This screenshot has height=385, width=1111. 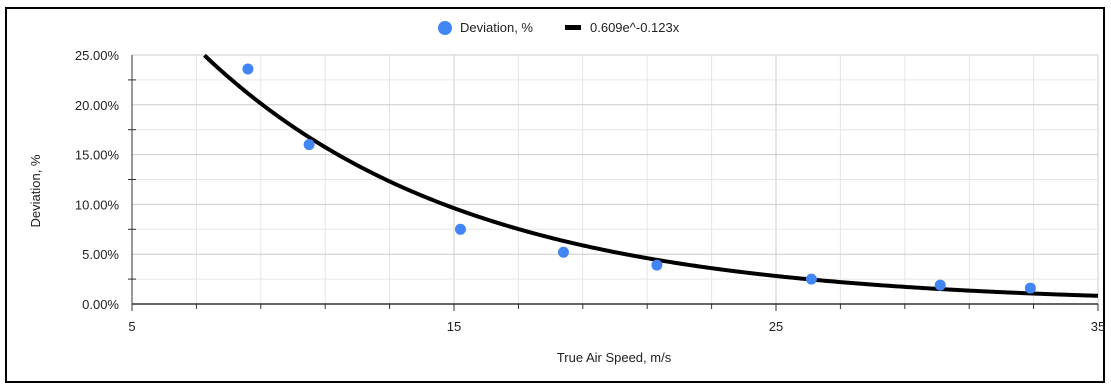 What do you see at coordinates (131, 326) in the screenshot?
I see `x-tick-label: 5` at bounding box center [131, 326].